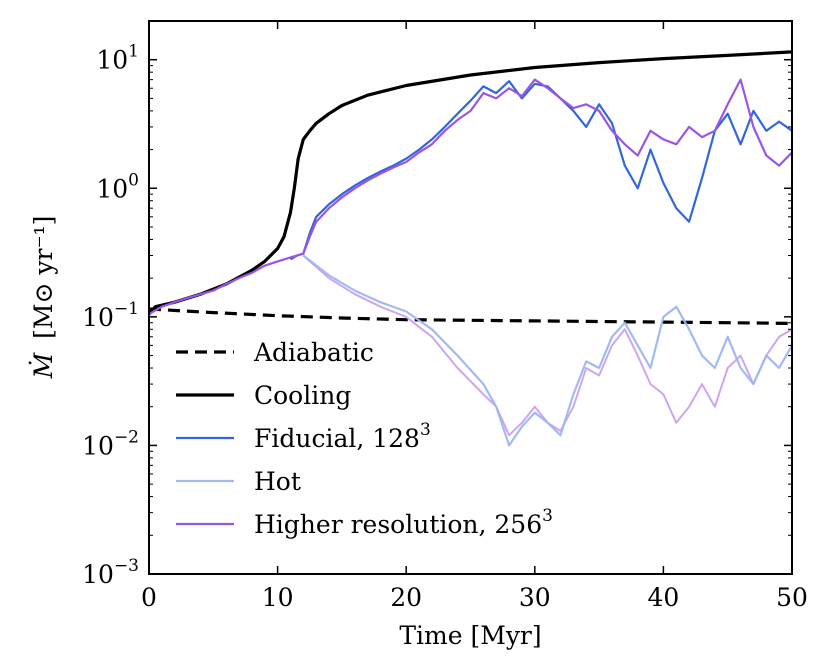 Image resolution: width=832 pixels, height=671 pixels. I want to click on y-tick-label: 10⁻¹, so click(110, 315).